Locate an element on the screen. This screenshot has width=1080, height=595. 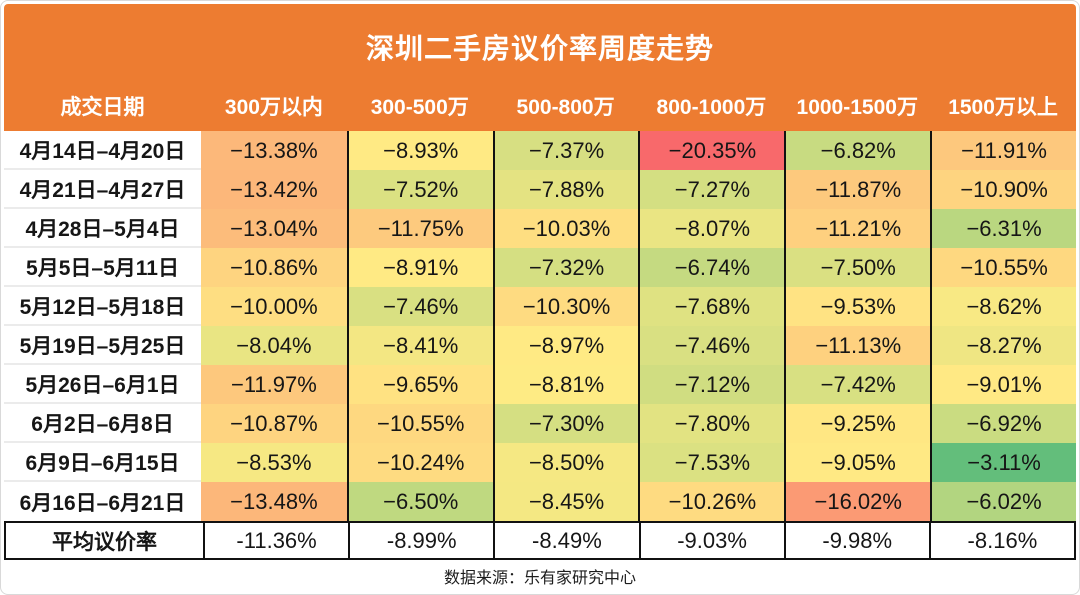
value-cell: −11.97% is located at coordinates (274, 384).